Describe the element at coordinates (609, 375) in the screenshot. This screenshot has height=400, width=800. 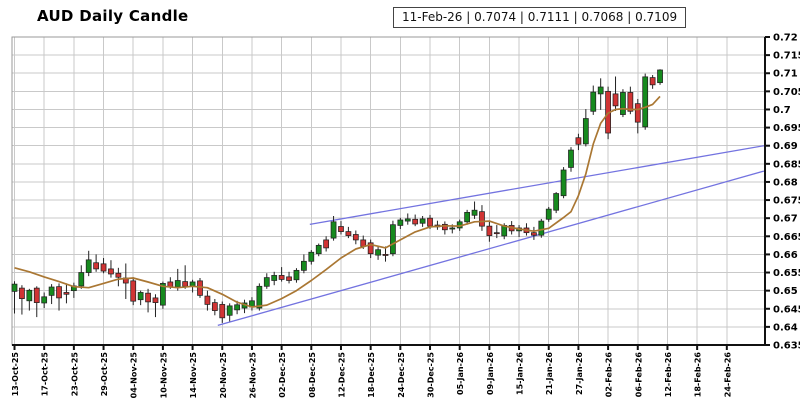
I see `x-tick-label: 02-Feb-26` at that location.